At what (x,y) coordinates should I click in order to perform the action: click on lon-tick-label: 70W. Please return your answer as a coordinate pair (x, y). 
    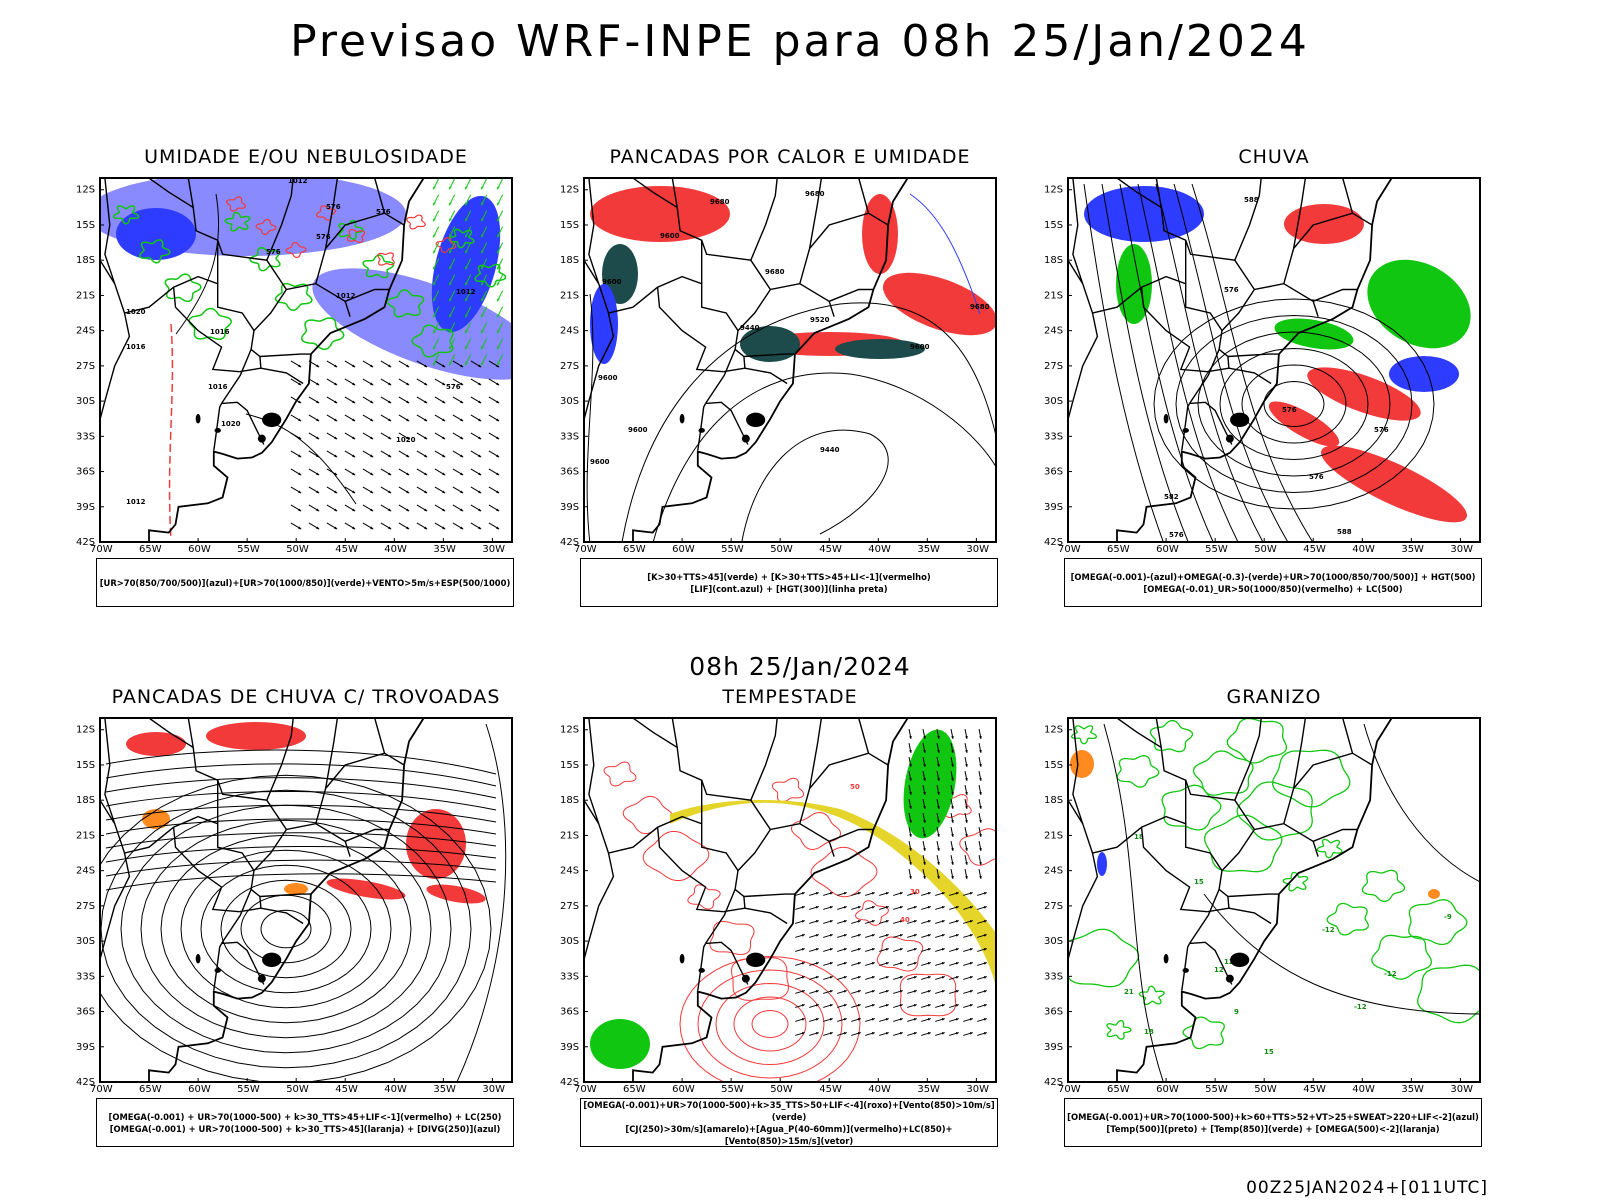
    Looking at the image, I should click on (101, 1089).